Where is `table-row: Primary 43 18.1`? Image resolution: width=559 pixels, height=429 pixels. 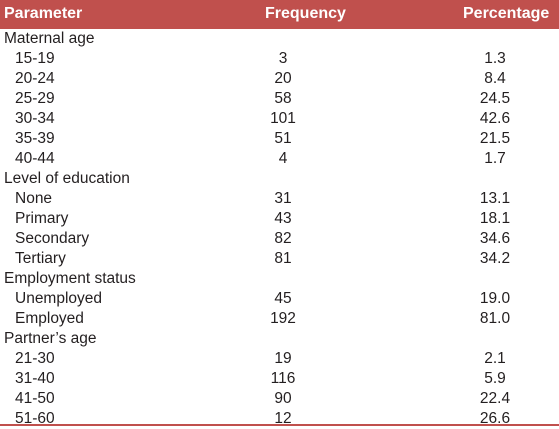 table-row: Primary 43 18.1 is located at coordinates (279, 219).